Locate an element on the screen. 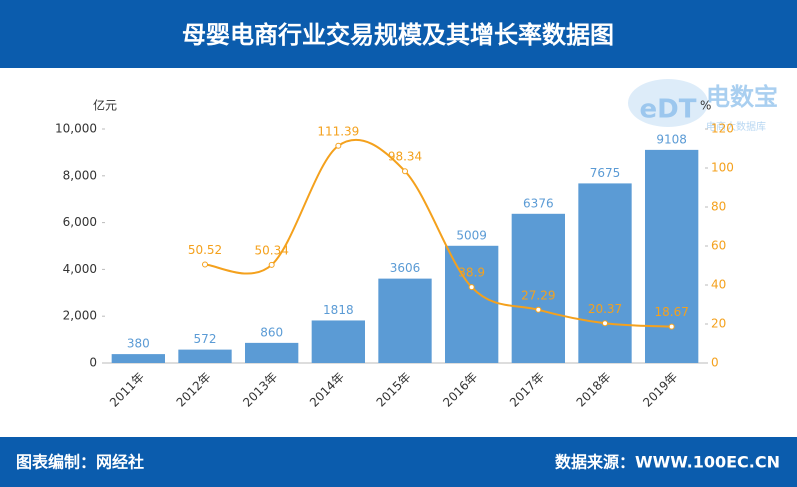 Image resolution: width=797 pixels, height=487 pixels. logo-name: 电数宝 is located at coordinates (742, 97).